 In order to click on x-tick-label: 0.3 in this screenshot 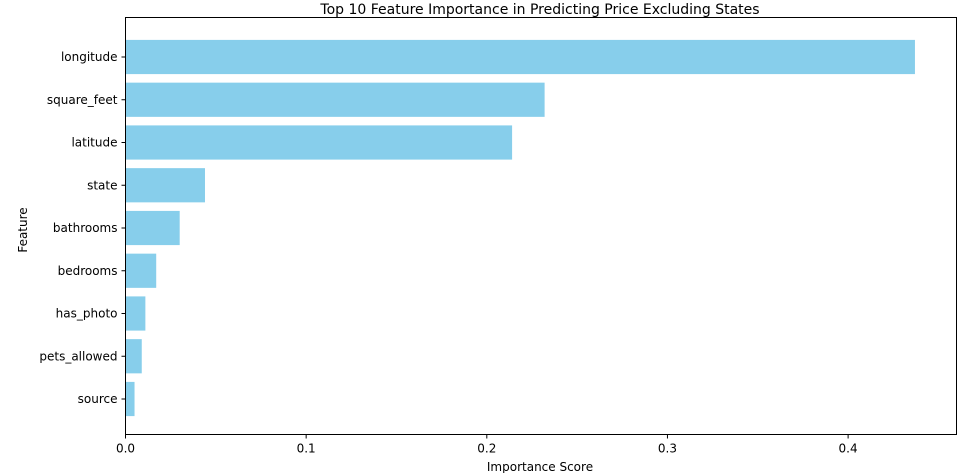, I will do `click(667, 449)`.